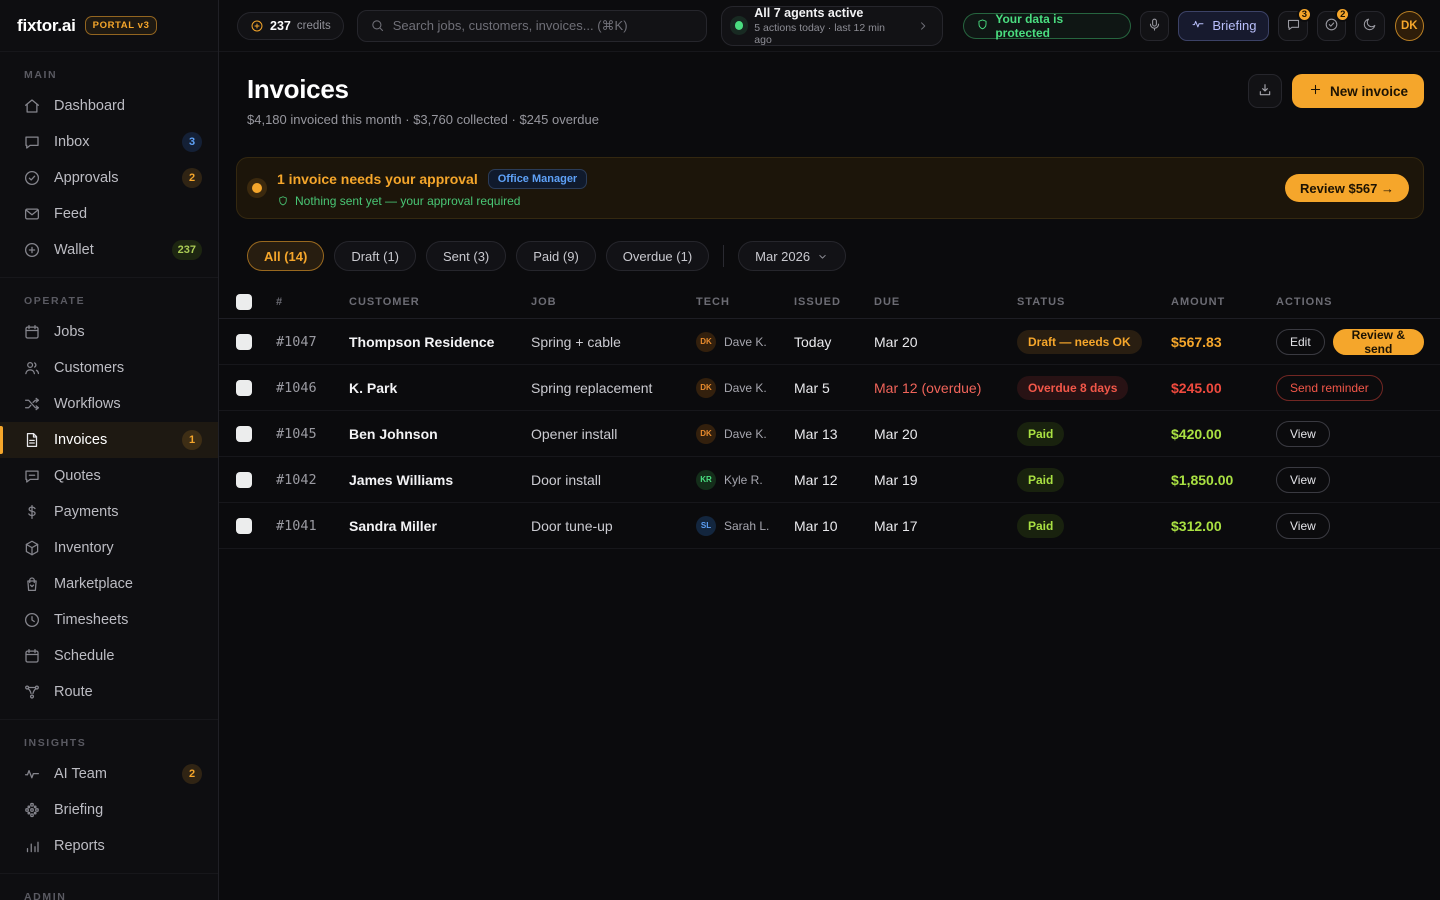  I want to click on sidebar-item-inventory: Inventory, so click(109, 548).